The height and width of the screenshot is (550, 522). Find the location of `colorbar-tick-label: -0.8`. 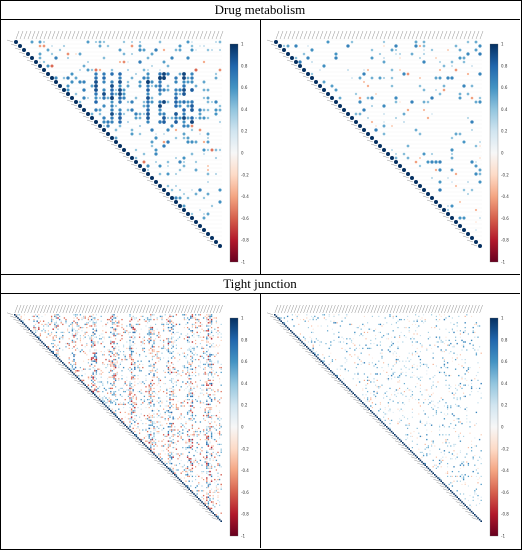

colorbar-tick-label: -0.8 is located at coordinates (505, 514).